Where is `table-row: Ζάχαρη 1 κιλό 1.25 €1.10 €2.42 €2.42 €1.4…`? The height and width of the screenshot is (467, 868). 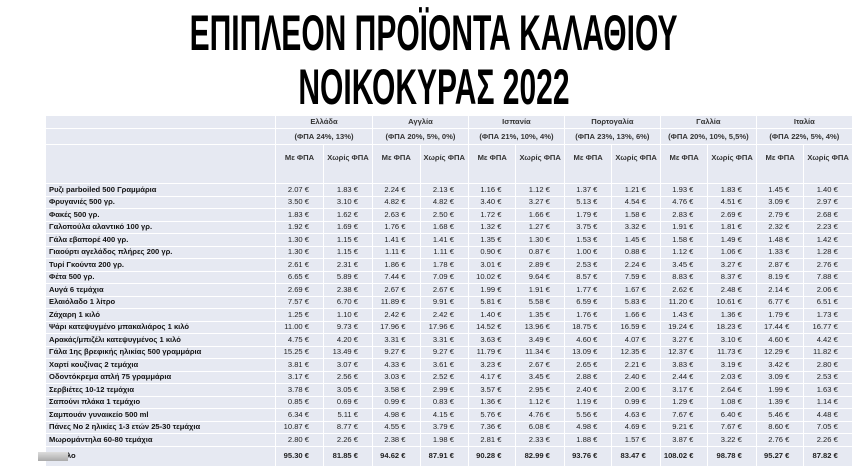
table-row: Ζάχαρη 1 κιλό 1.25 €1.10 €2.42 €2.42 €1.4… is located at coordinates (449, 315).